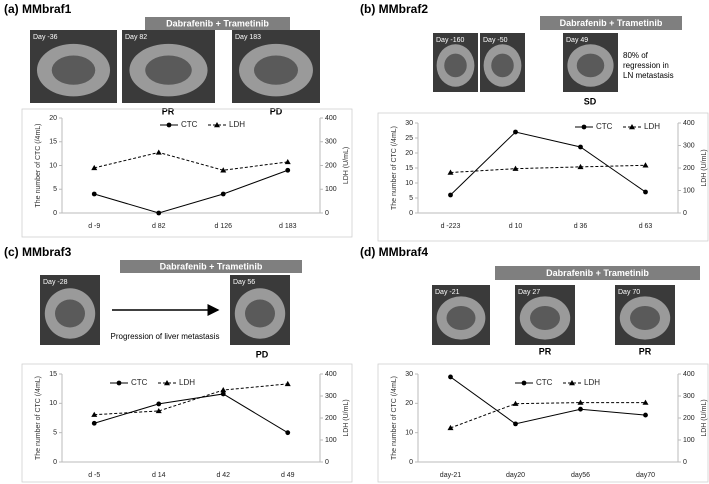 The height and width of the screenshot is (484, 709). Describe the element at coordinates (136, 37) in the screenshot. I see `image-day-label: Day 82` at that location.